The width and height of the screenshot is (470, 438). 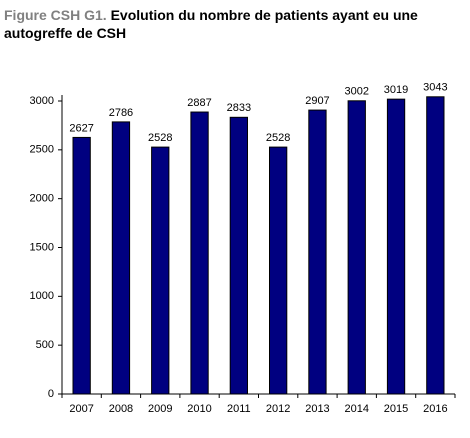 I want to click on x-tick-label: 2012, so click(x=278, y=409).